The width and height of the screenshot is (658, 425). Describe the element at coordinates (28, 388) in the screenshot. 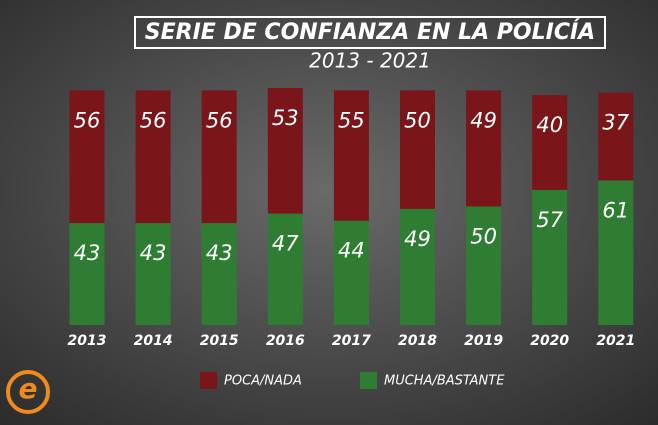

I see `svg-text: e` at that location.